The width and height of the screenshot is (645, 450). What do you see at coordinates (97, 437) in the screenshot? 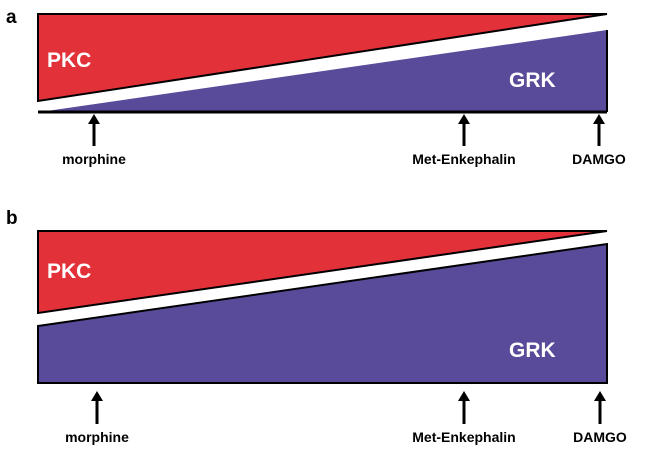
I see `panel-b-agonist-morphine: morphine` at bounding box center [97, 437].